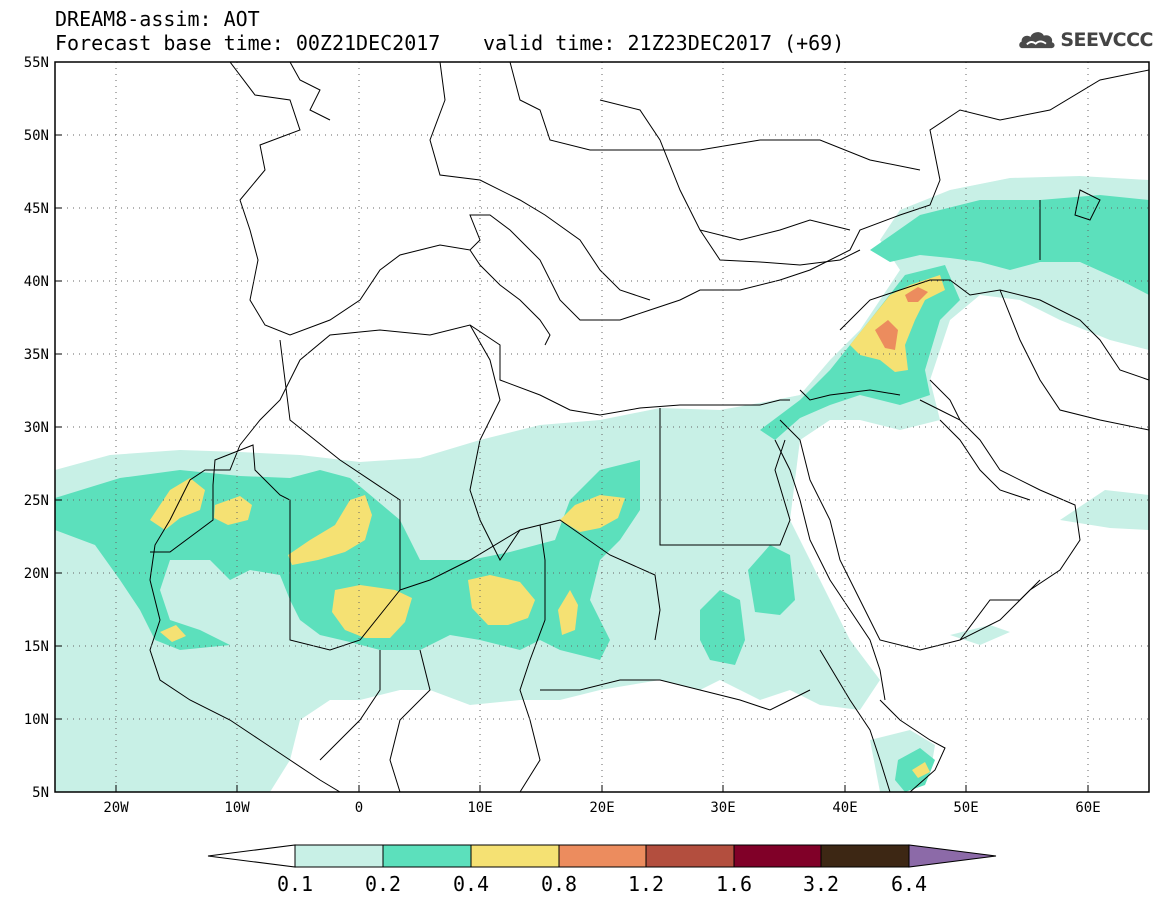 This screenshot has width=1165, height=905. I want to click on map-title: DREAM8-assim: AOT, so click(157, 19).